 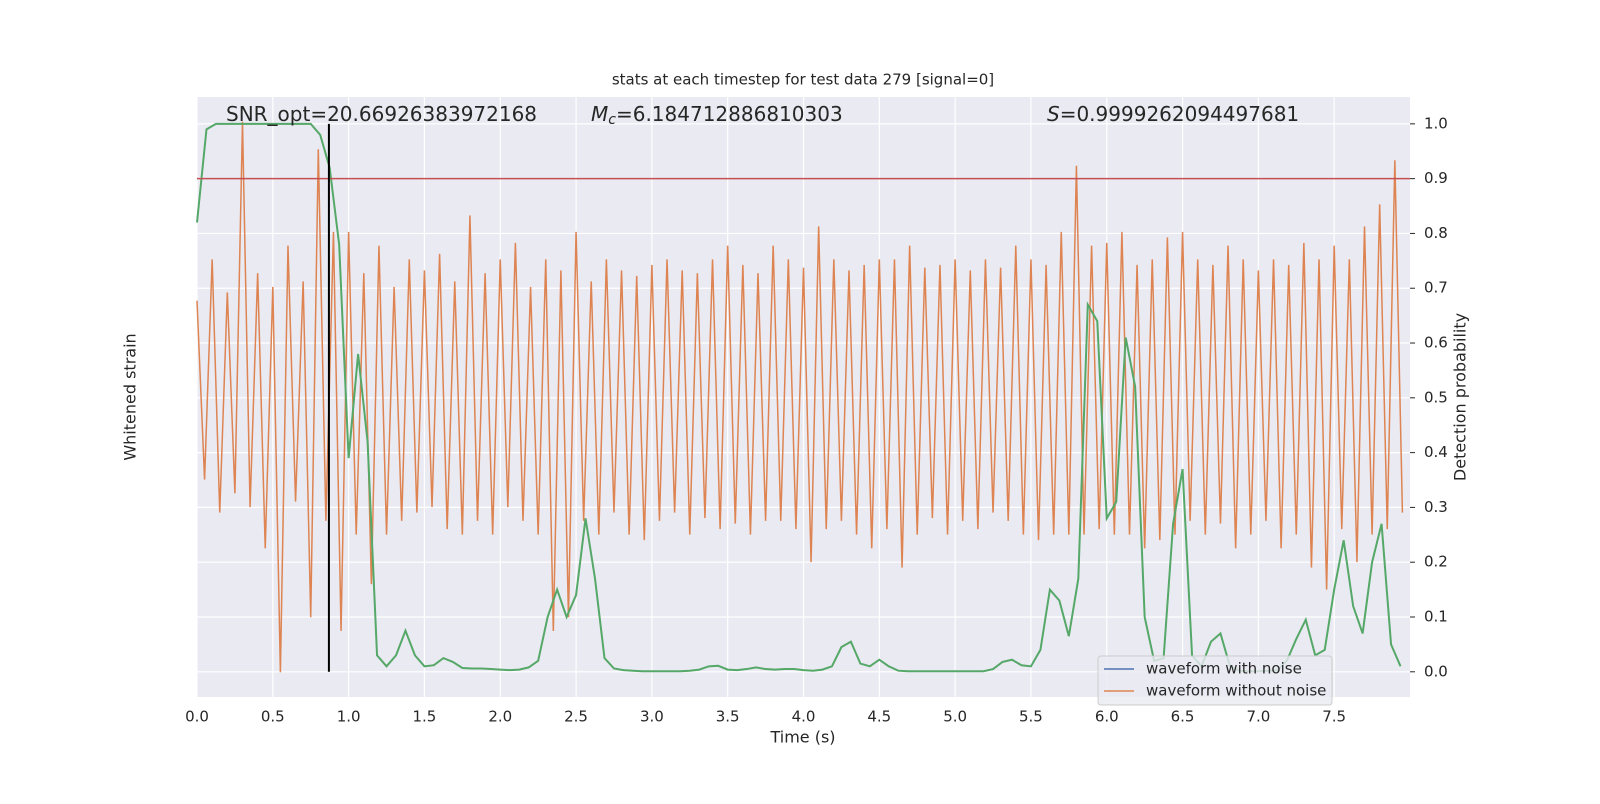 What do you see at coordinates (1107, 717) in the screenshot?
I see `x-tick-label: 6.0` at bounding box center [1107, 717].